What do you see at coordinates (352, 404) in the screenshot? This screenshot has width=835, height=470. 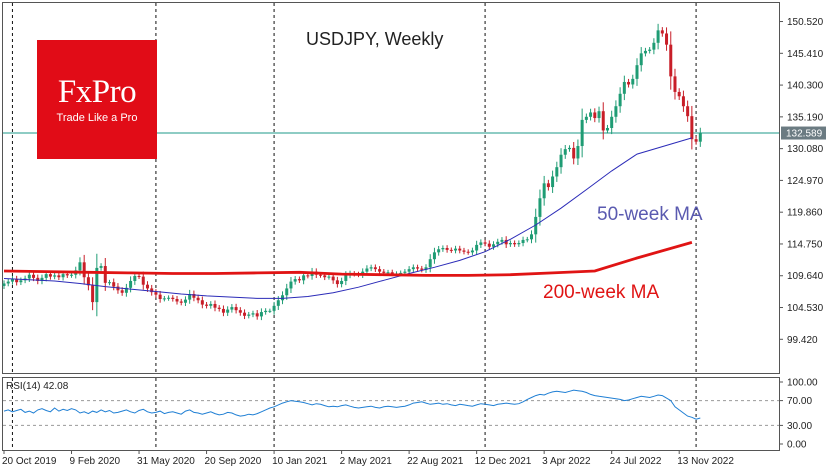 I see `rsi-line` at bounding box center [352, 404].